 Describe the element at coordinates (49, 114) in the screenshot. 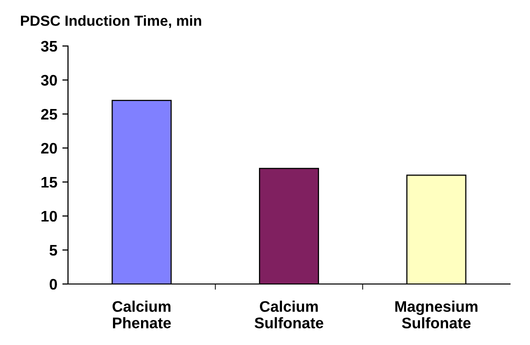

I see `y-tick-label: 25` at that location.